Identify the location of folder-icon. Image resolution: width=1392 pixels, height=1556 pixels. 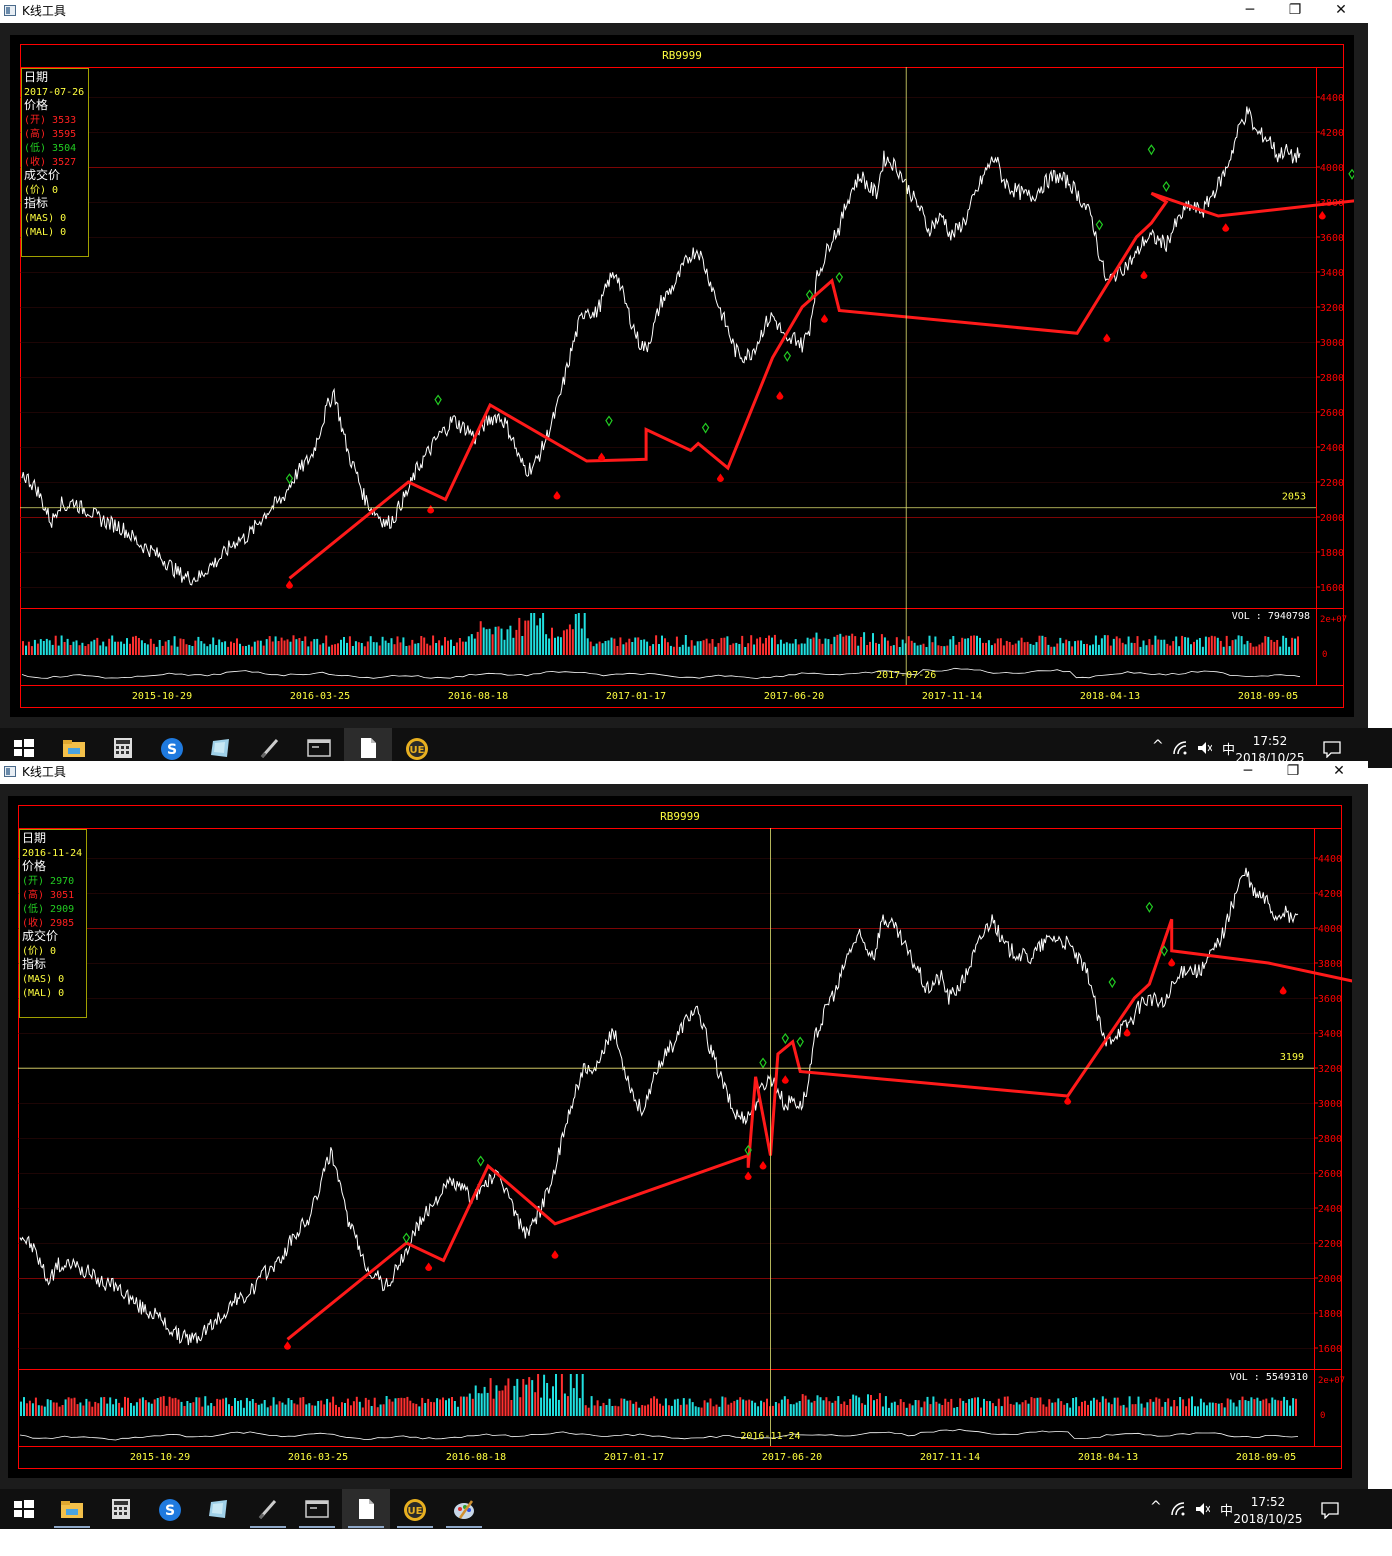
(72, 1509).